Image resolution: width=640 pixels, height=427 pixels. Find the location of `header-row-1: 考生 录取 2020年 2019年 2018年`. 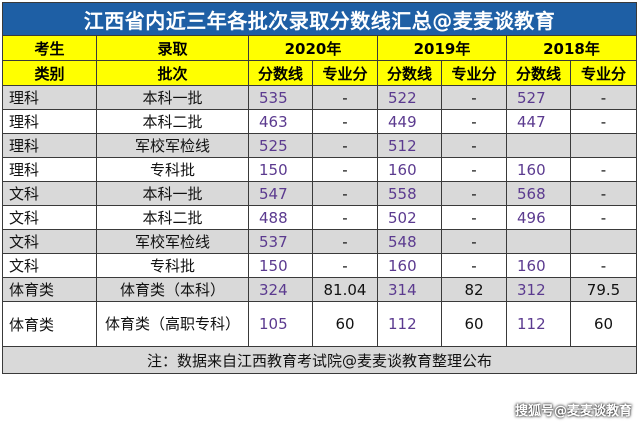

header-row-1: 考生 录取 2020年 2019年 2018年 is located at coordinates (319, 48).